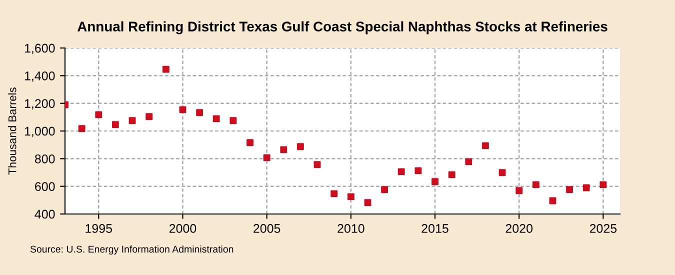  Describe the element at coordinates (519, 228) in the screenshot. I see `x-tick-label: 2020` at that location.